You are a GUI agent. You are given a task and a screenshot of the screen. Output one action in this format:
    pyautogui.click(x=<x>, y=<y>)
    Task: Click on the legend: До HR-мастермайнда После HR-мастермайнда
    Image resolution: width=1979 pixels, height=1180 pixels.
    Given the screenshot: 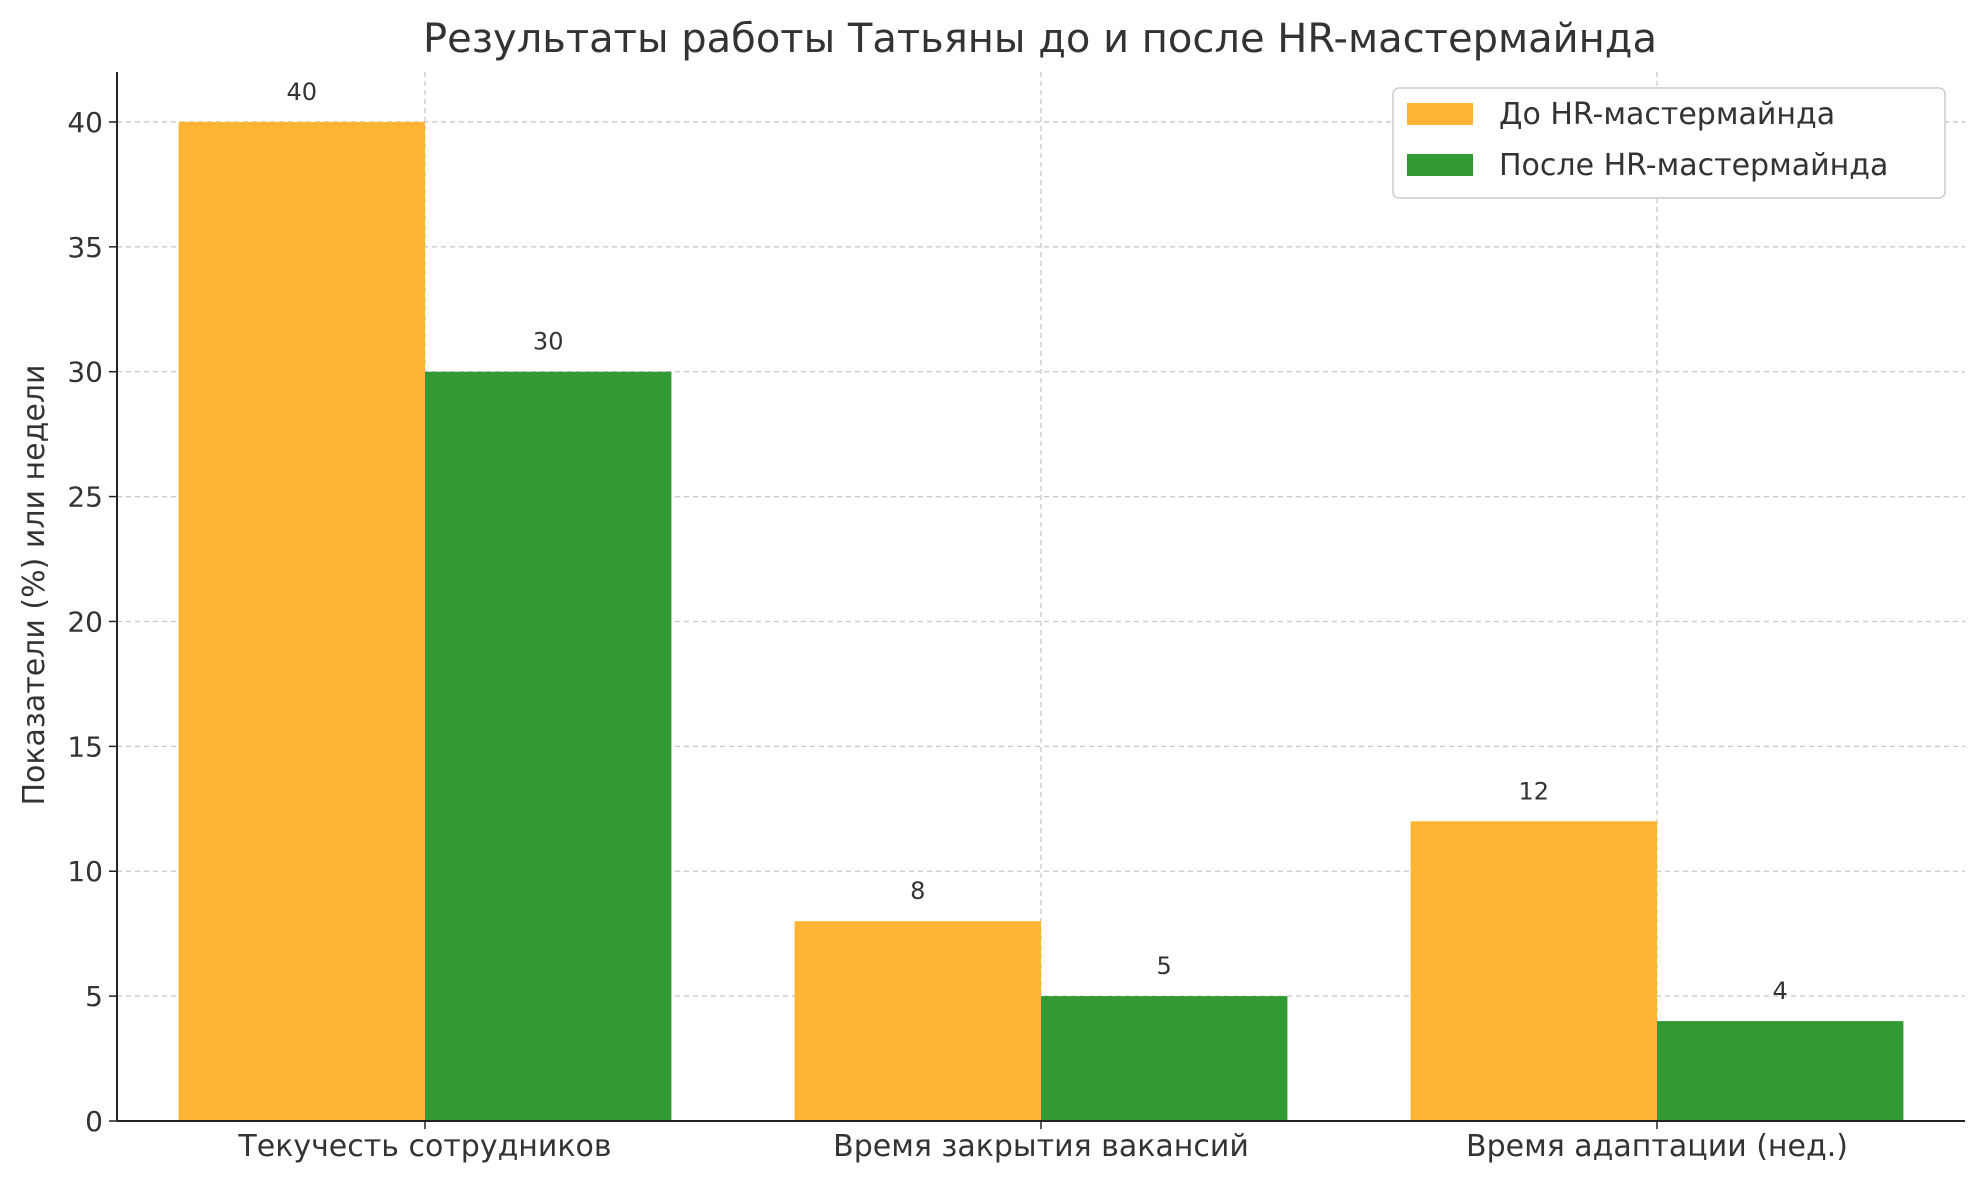 What is the action you would take?
    pyautogui.click(x=1669, y=143)
    